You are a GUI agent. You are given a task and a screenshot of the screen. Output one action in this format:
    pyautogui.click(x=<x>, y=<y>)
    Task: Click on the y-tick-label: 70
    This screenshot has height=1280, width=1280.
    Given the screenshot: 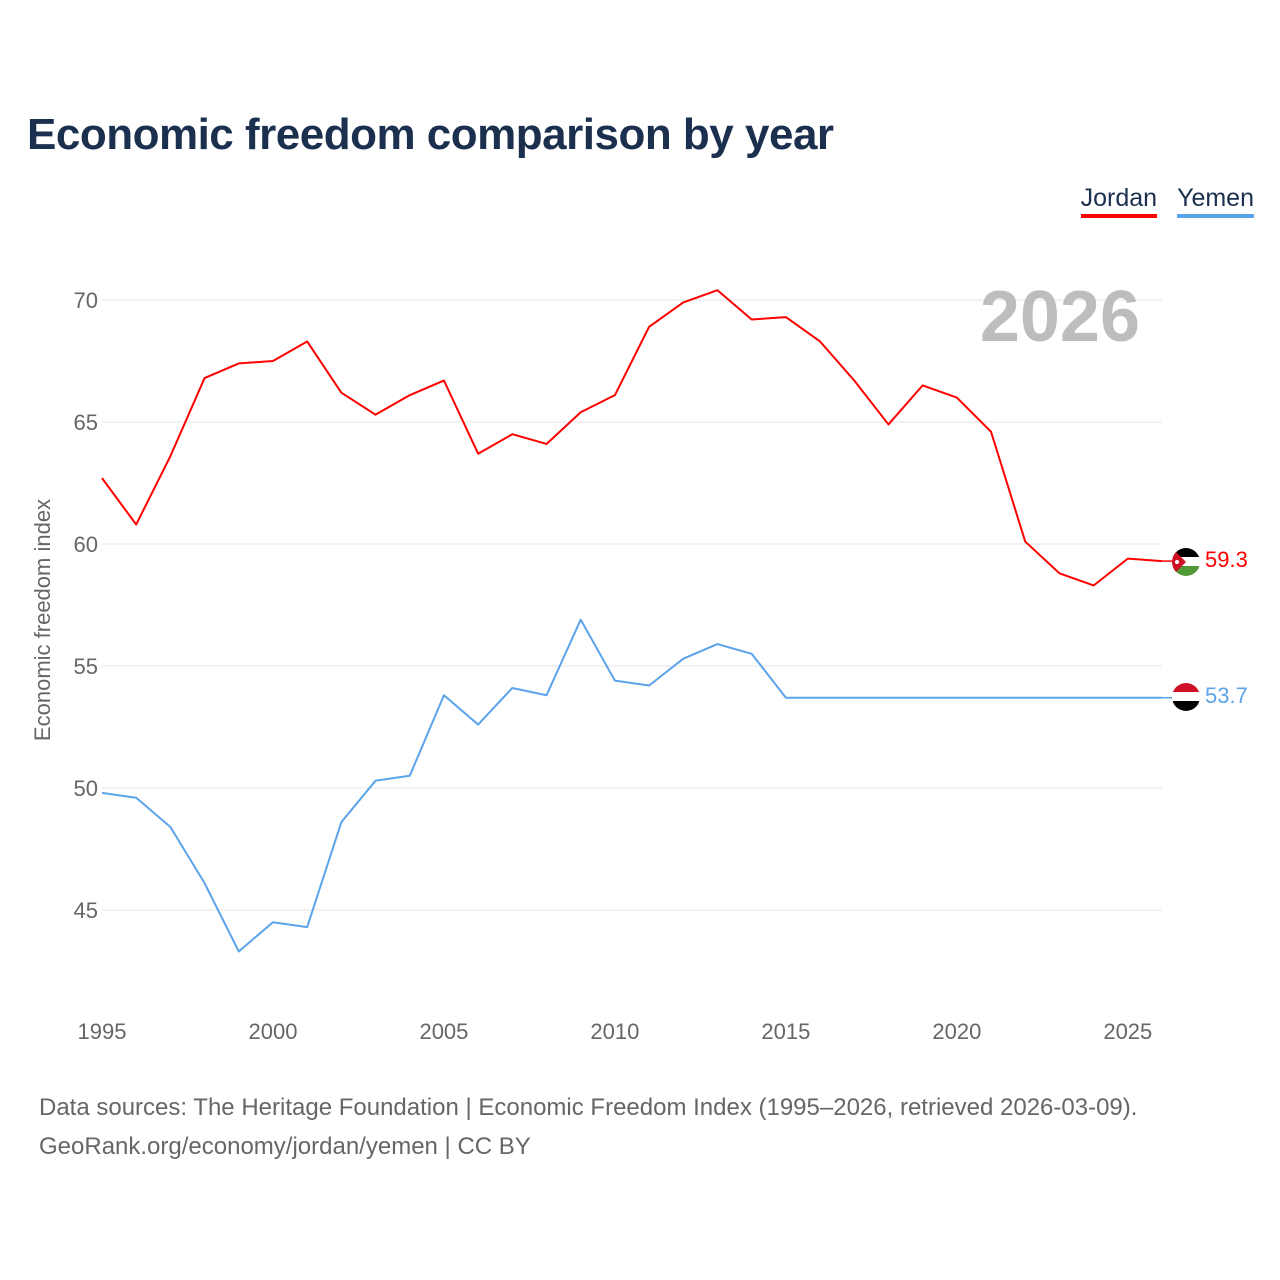 What is the action you would take?
    pyautogui.click(x=86, y=300)
    